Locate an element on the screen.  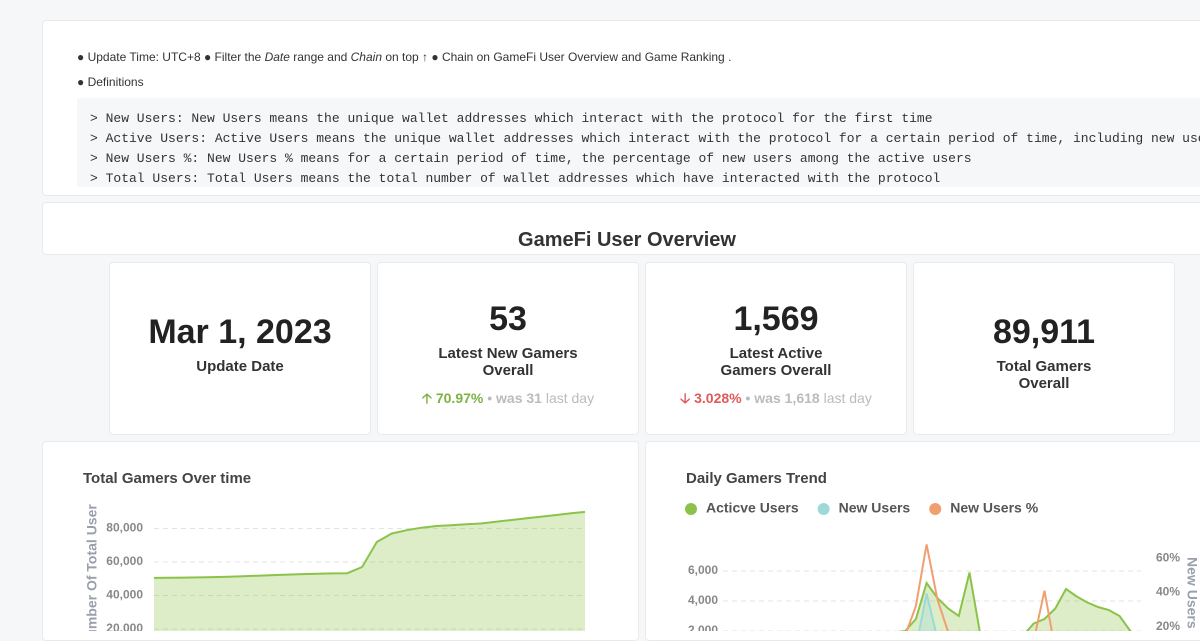
y-tick-label: 80,000 is located at coordinates (124, 528).